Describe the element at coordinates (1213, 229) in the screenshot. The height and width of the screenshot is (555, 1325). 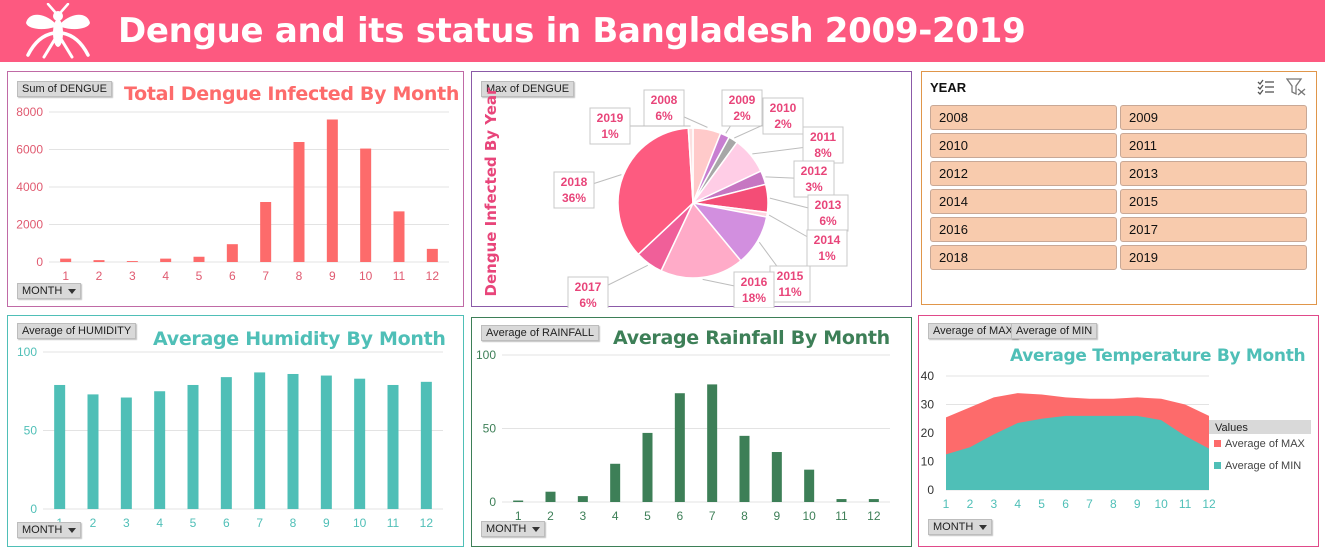
I see `slicer-item-2017: 2017` at that location.